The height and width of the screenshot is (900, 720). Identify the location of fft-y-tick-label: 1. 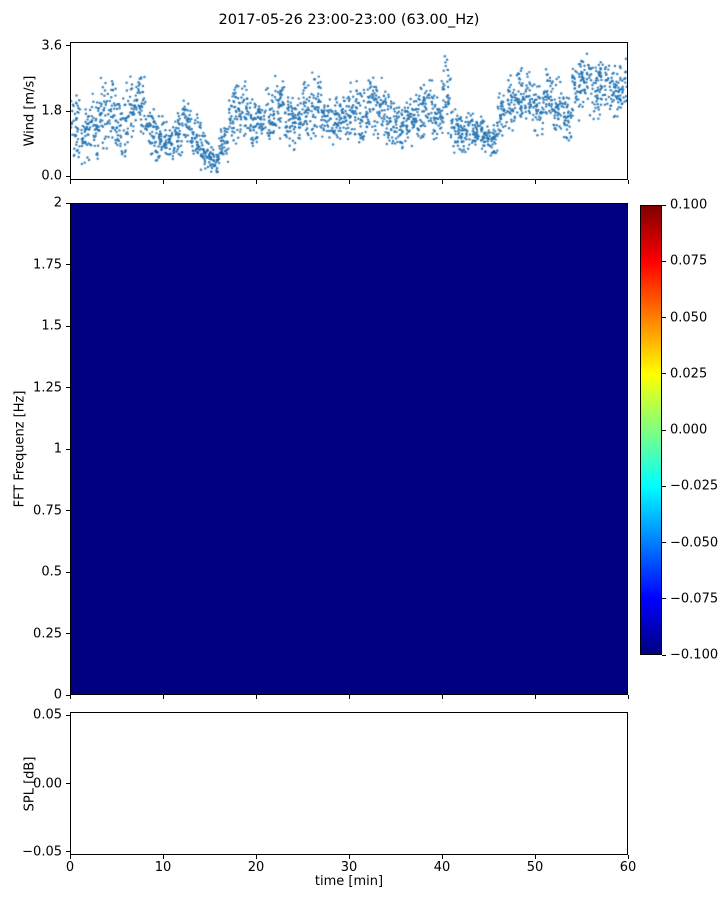
(57, 449).